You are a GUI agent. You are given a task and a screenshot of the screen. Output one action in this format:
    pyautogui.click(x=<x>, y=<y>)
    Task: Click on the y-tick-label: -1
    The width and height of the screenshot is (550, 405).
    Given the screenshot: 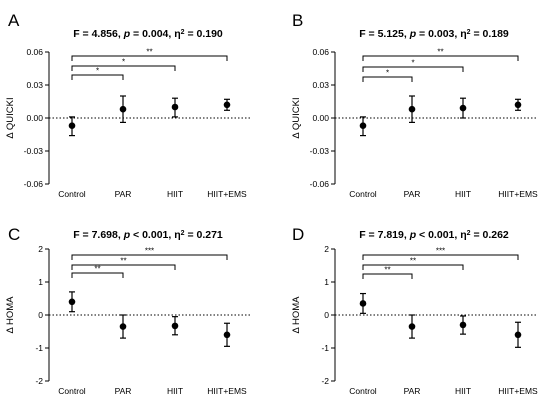 What is the action you would take?
    pyautogui.click(x=39, y=348)
    